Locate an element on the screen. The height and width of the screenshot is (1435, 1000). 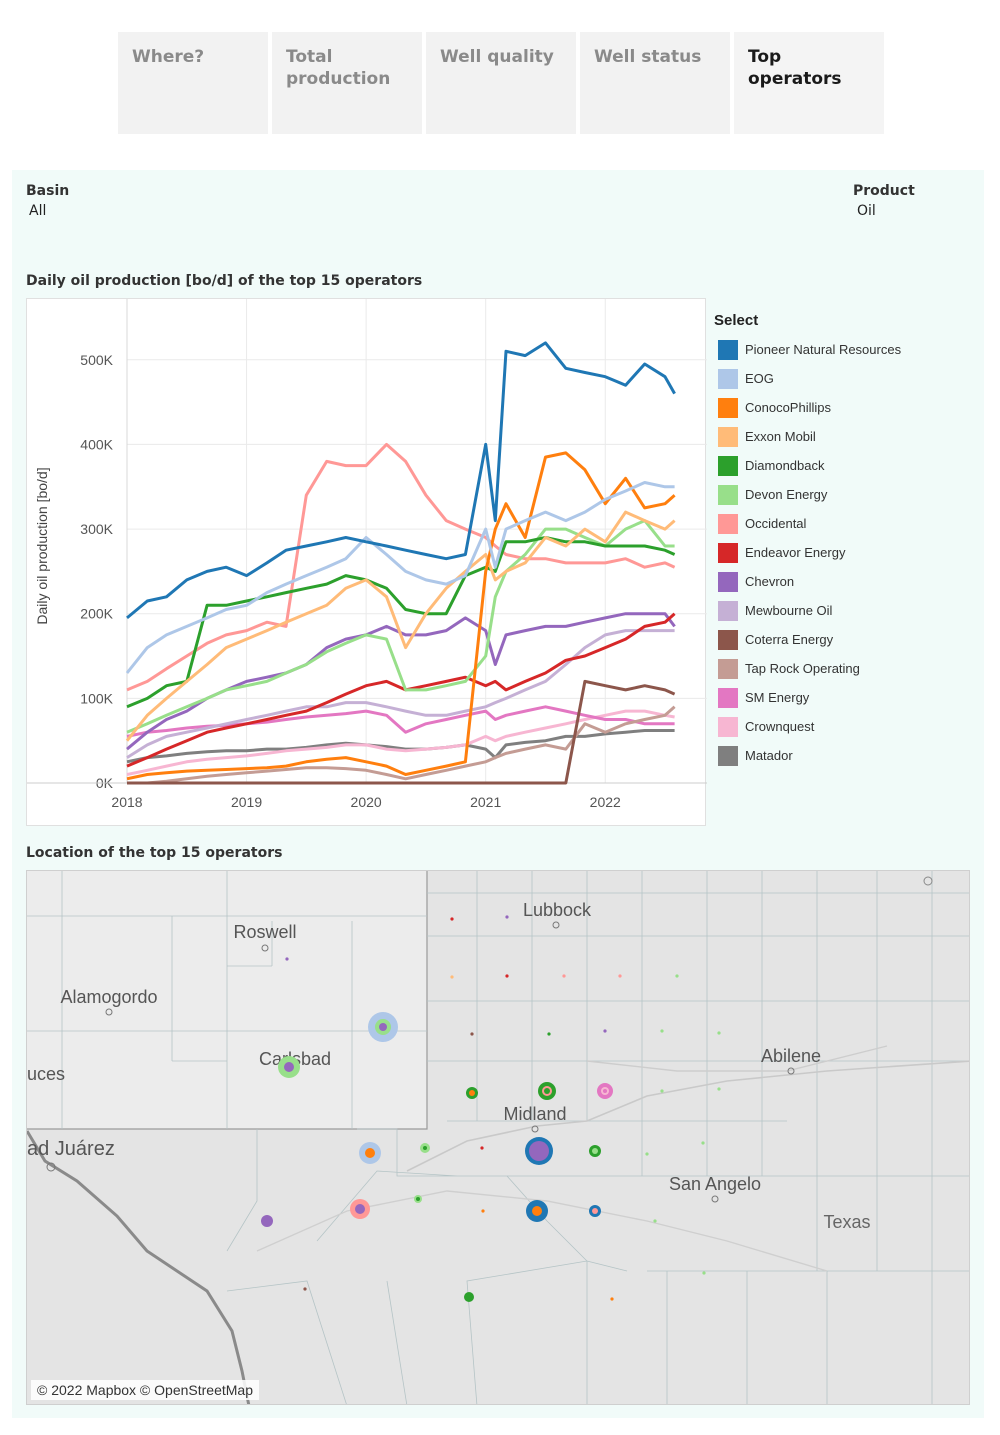
highway is located at coordinates (737, 1058).